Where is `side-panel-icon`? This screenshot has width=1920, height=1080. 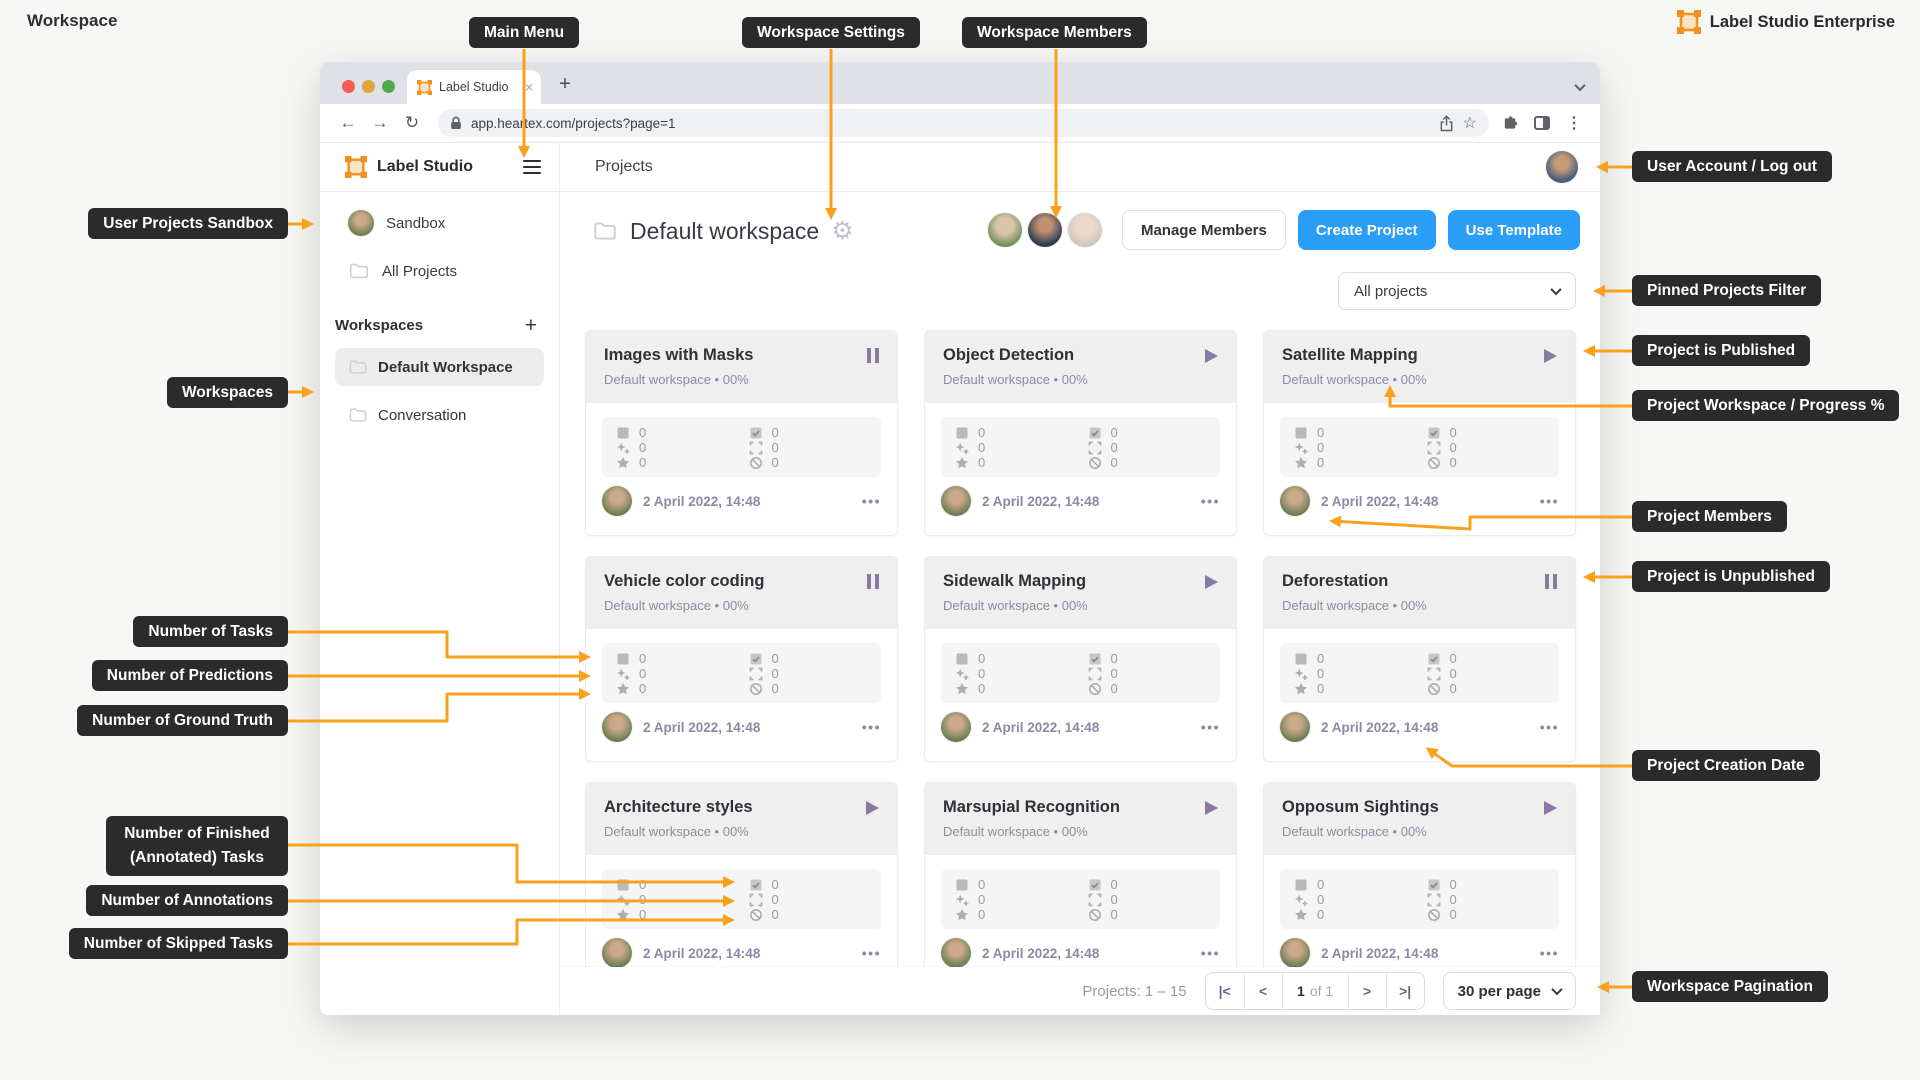
side-panel-icon is located at coordinates (1542, 123).